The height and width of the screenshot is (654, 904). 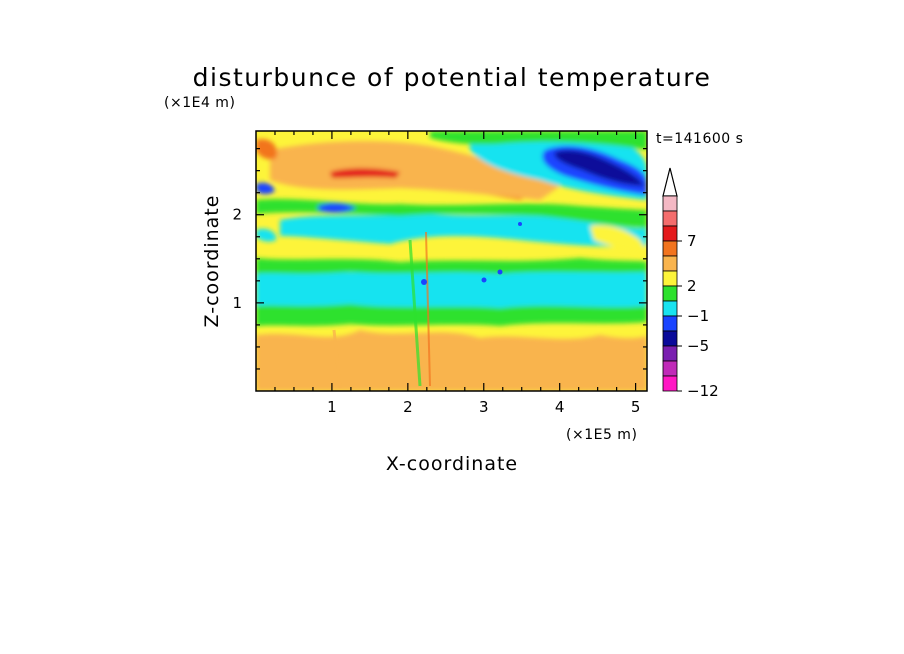 I want to click on colorbar-label: 2, so click(x=692, y=286).